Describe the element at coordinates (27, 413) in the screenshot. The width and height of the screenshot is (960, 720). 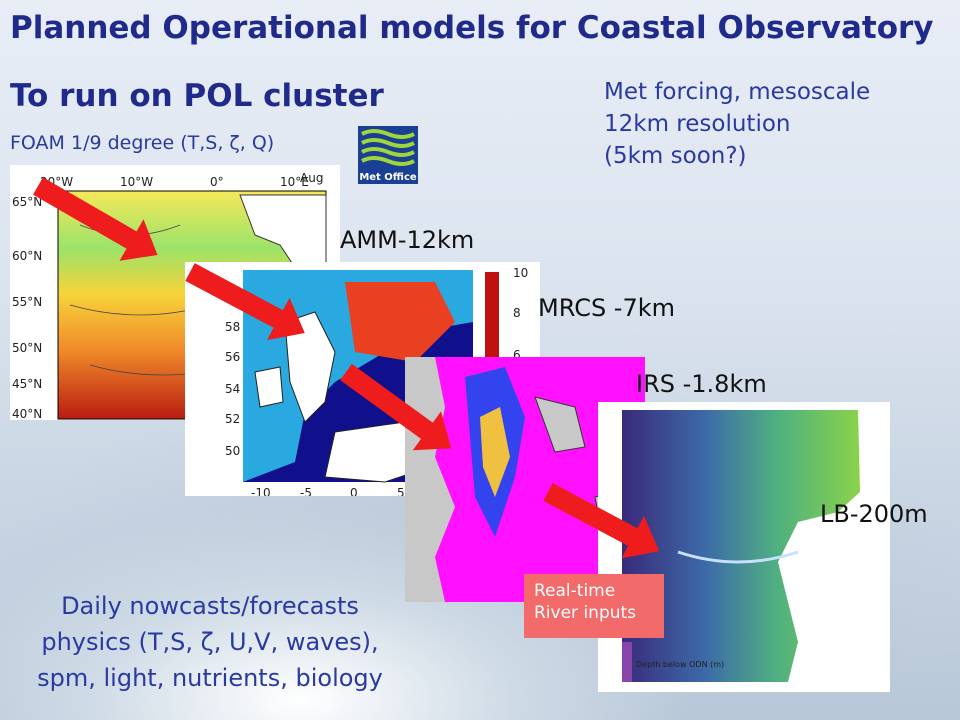
I see `foam-lat-tick: 40°N` at that location.